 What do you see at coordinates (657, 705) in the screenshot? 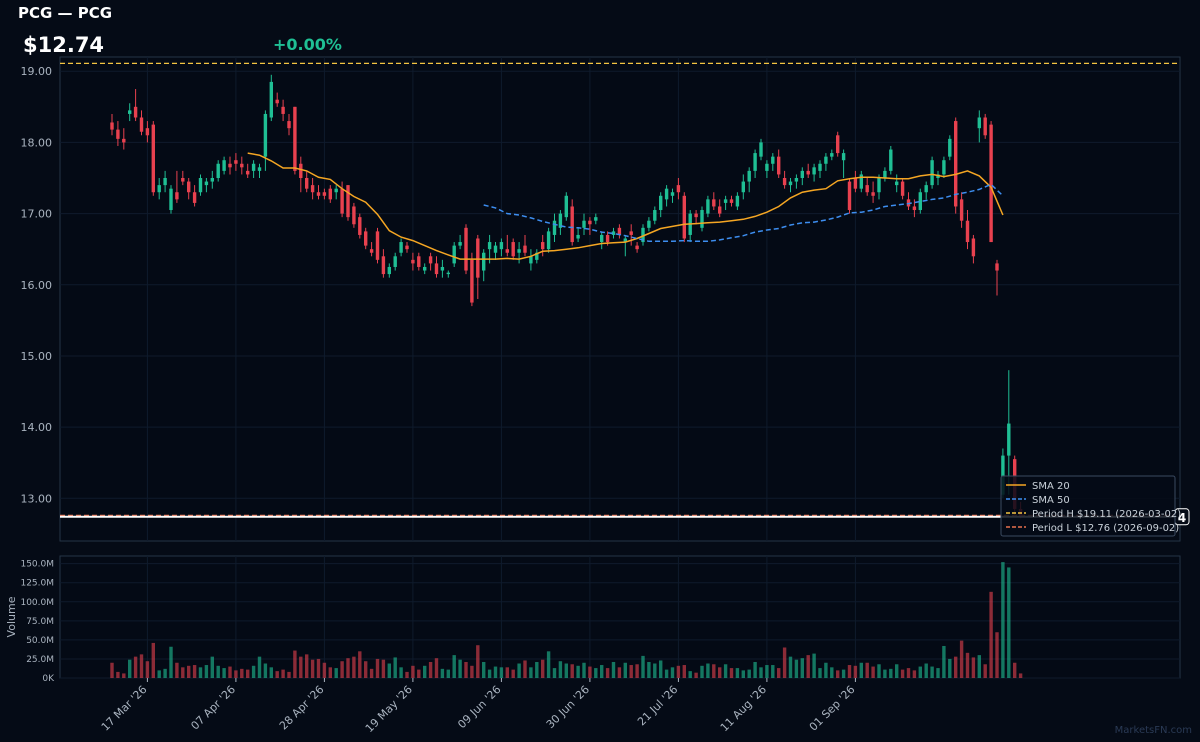
I see `x-tick-label: 21 Jul '26` at bounding box center [657, 705].